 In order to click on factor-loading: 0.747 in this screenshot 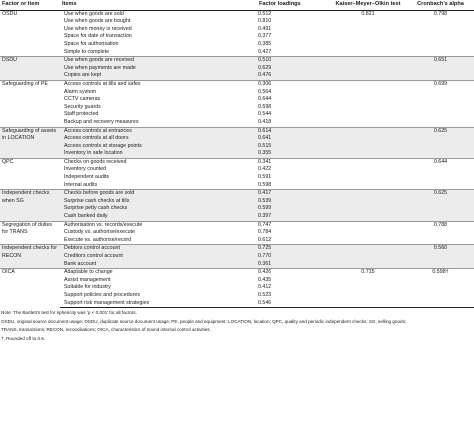, I will do `click(292, 225)`.